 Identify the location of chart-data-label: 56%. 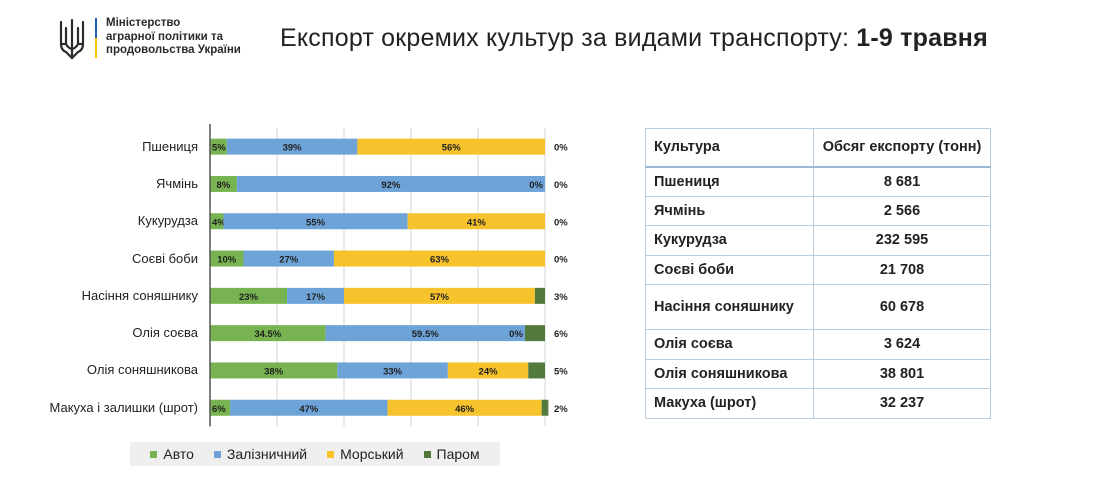
(452, 148).